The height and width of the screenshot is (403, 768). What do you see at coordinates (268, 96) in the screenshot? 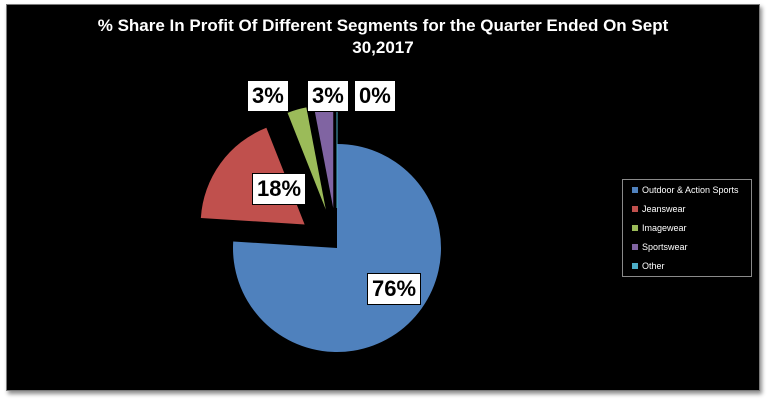
I see `data-label-imagewear: 3%` at bounding box center [268, 96].